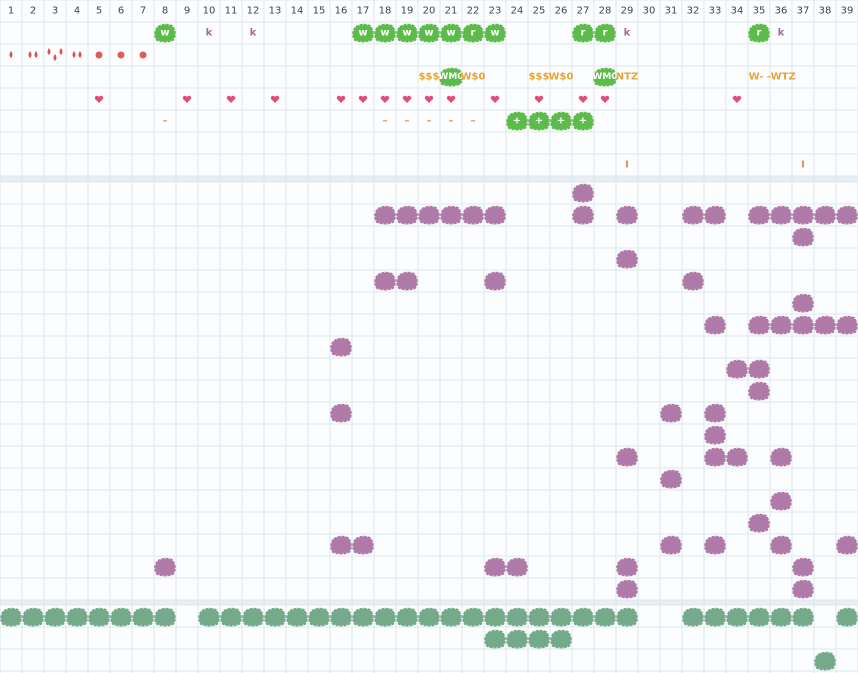  What do you see at coordinates (341, 11) in the screenshot?
I see `column-number: 16` at bounding box center [341, 11].